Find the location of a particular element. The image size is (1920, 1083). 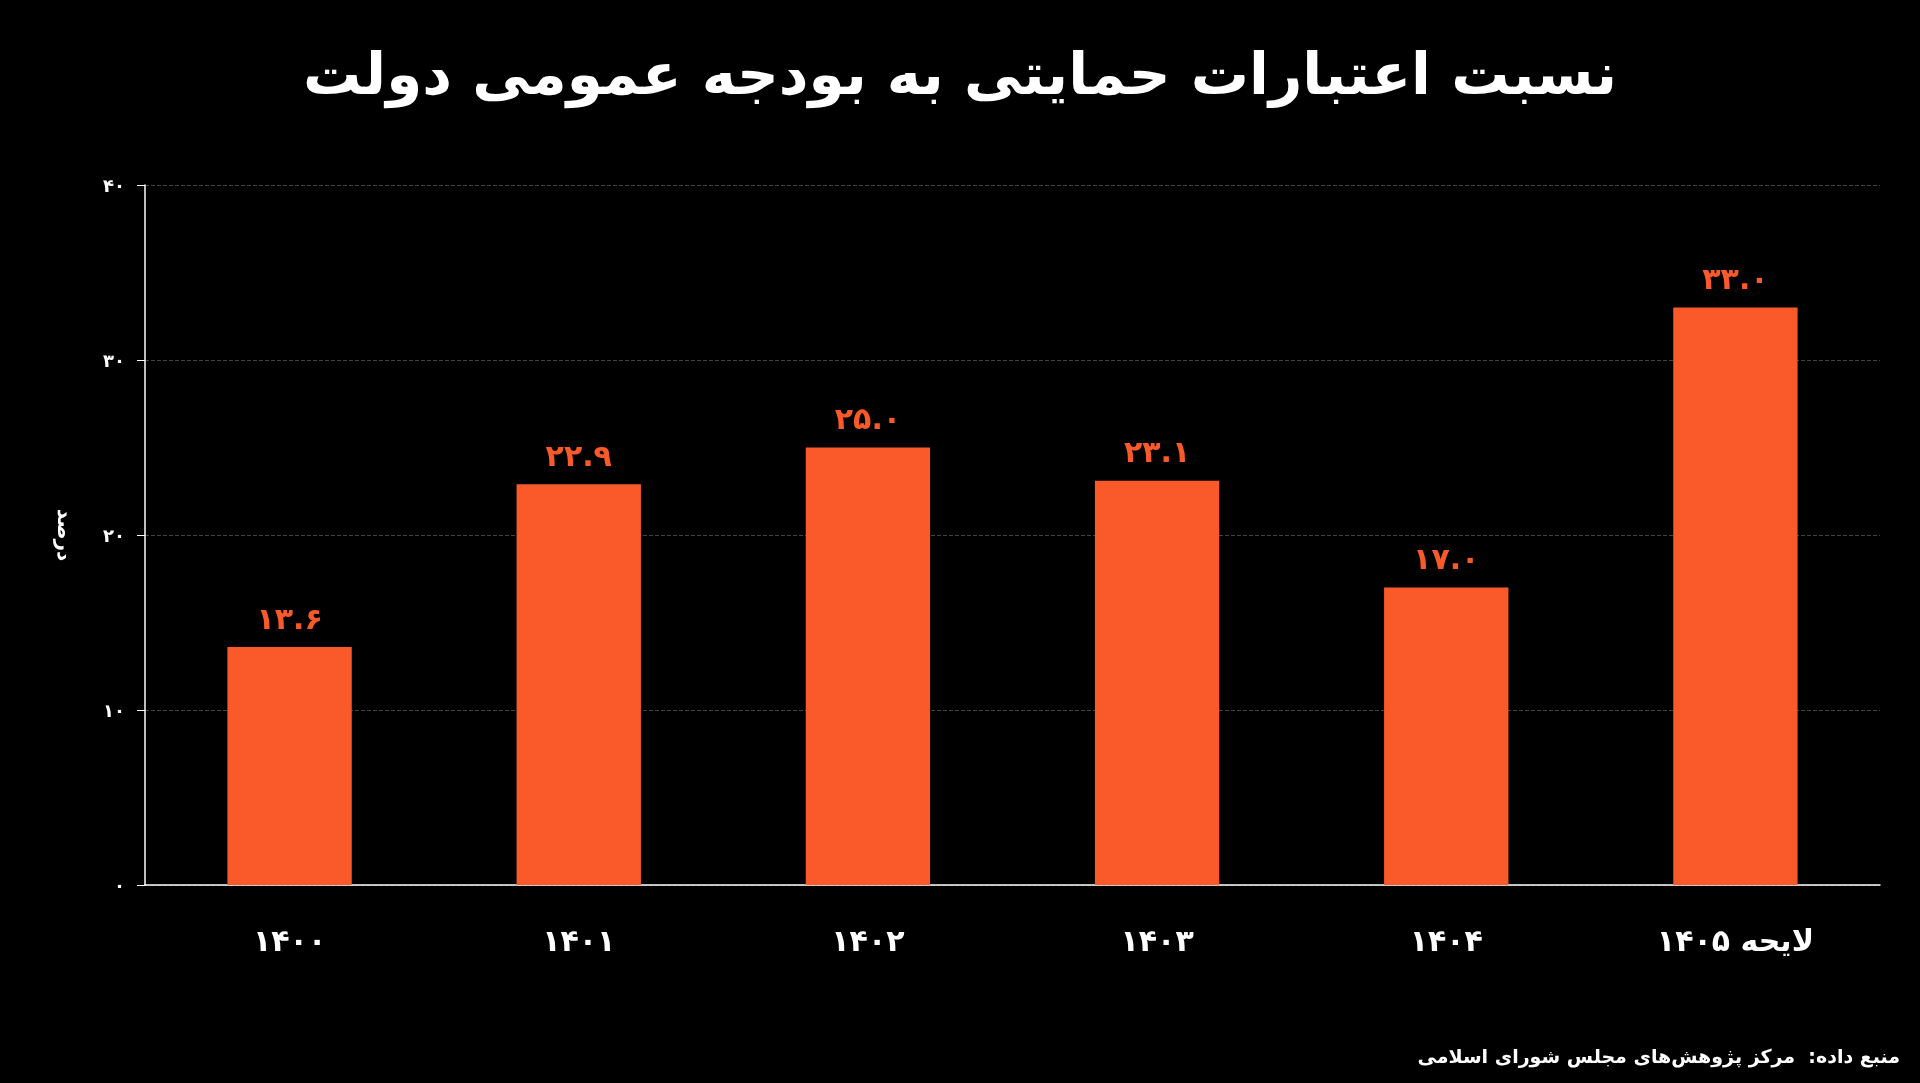

data-label: ۳۳.۰ is located at coordinates (1735, 278).